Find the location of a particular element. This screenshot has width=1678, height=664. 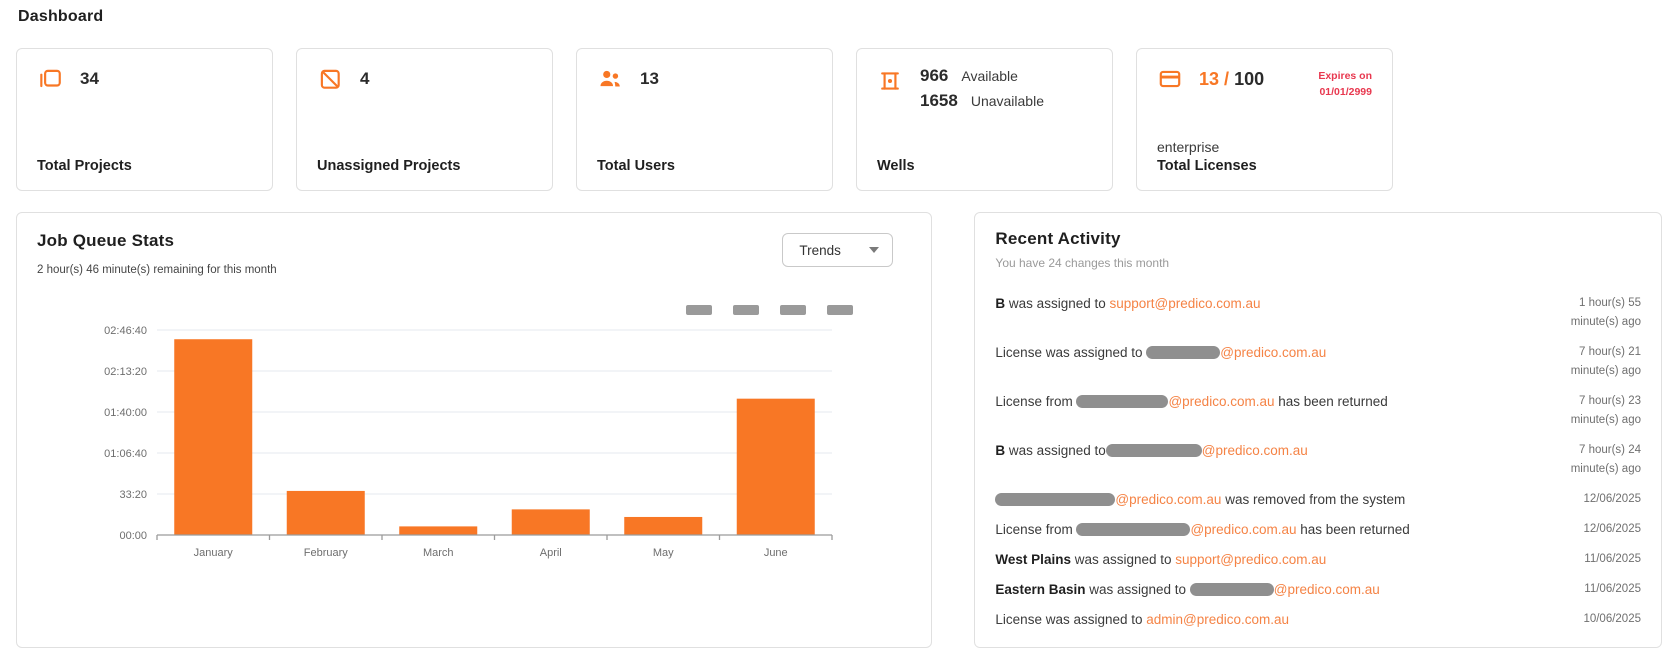

trends-dropdown: Trends is located at coordinates (838, 250).